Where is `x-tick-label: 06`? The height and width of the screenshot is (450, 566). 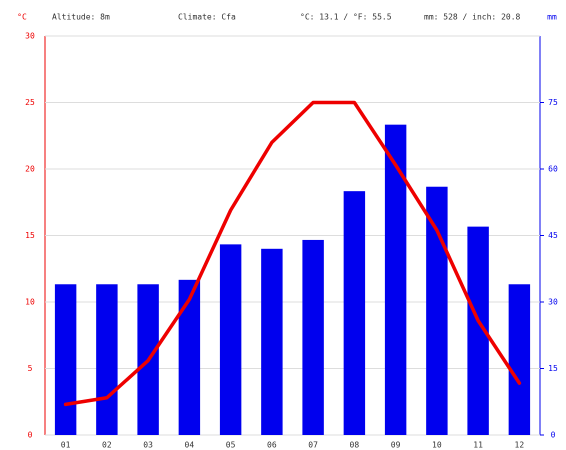 x-tick-label: 06 is located at coordinates (272, 445).